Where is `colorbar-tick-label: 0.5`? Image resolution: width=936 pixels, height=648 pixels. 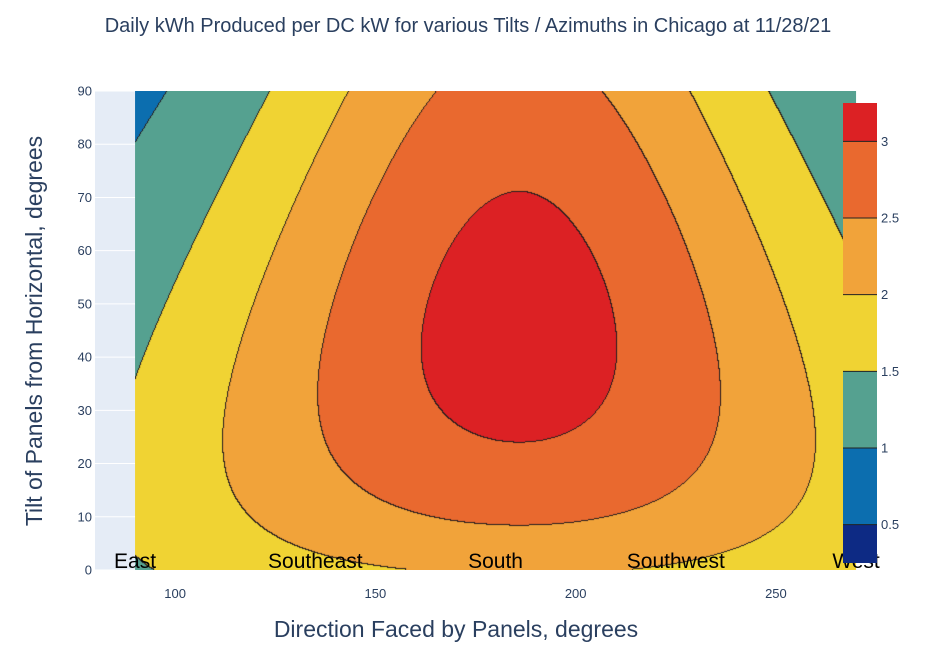
colorbar-tick-label: 0.5 is located at coordinates (890, 524).